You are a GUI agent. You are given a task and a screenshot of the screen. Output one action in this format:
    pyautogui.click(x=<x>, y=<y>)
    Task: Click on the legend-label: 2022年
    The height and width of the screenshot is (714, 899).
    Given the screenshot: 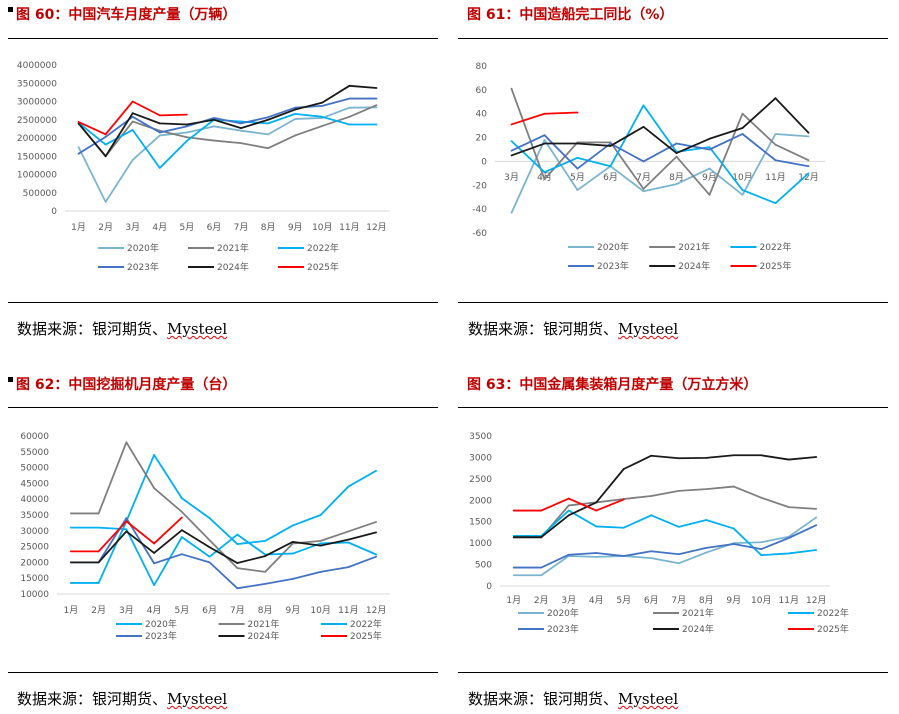 What is the action you would take?
    pyautogui.click(x=366, y=624)
    